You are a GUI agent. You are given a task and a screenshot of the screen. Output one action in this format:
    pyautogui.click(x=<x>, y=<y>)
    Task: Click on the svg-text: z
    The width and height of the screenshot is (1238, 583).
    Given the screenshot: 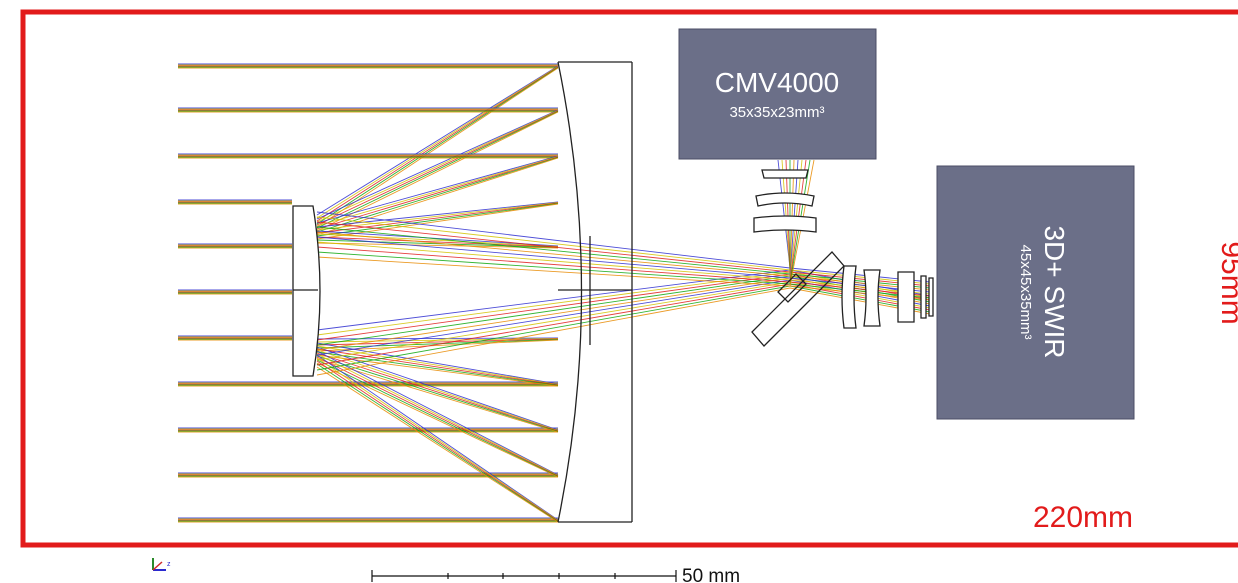 What is the action you would take?
    pyautogui.click(x=169, y=564)
    